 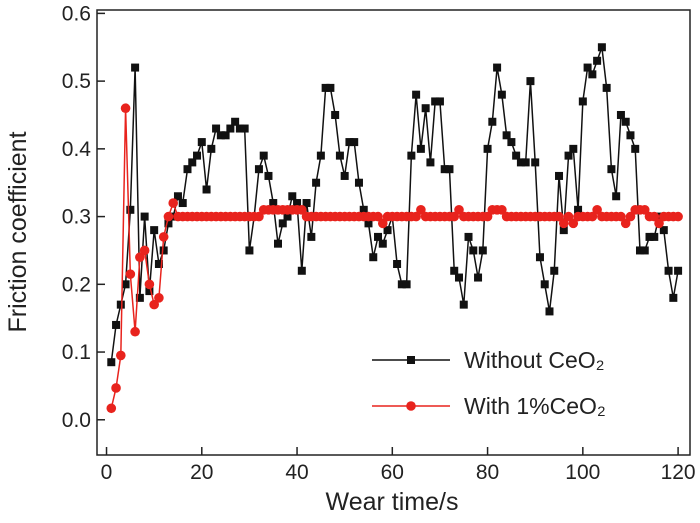 I want to click on x-axis-label: Wear time/s, so click(x=392, y=502).